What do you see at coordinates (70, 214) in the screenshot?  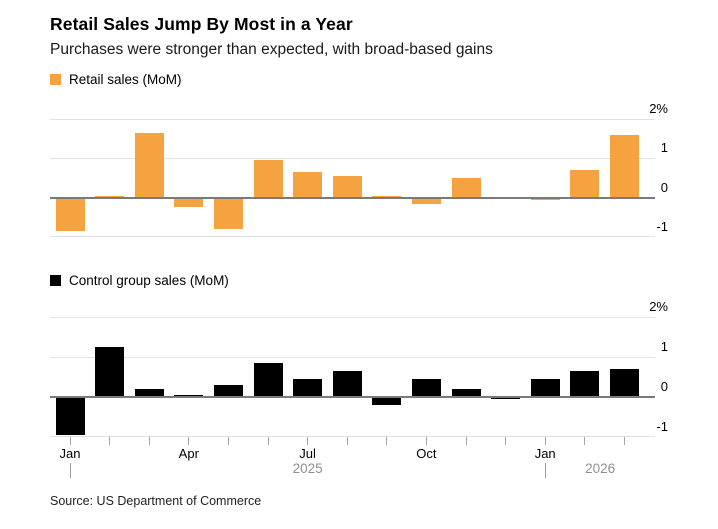 I see `bar-retail-sales-jan-2025` at bounding box center [70, 214].